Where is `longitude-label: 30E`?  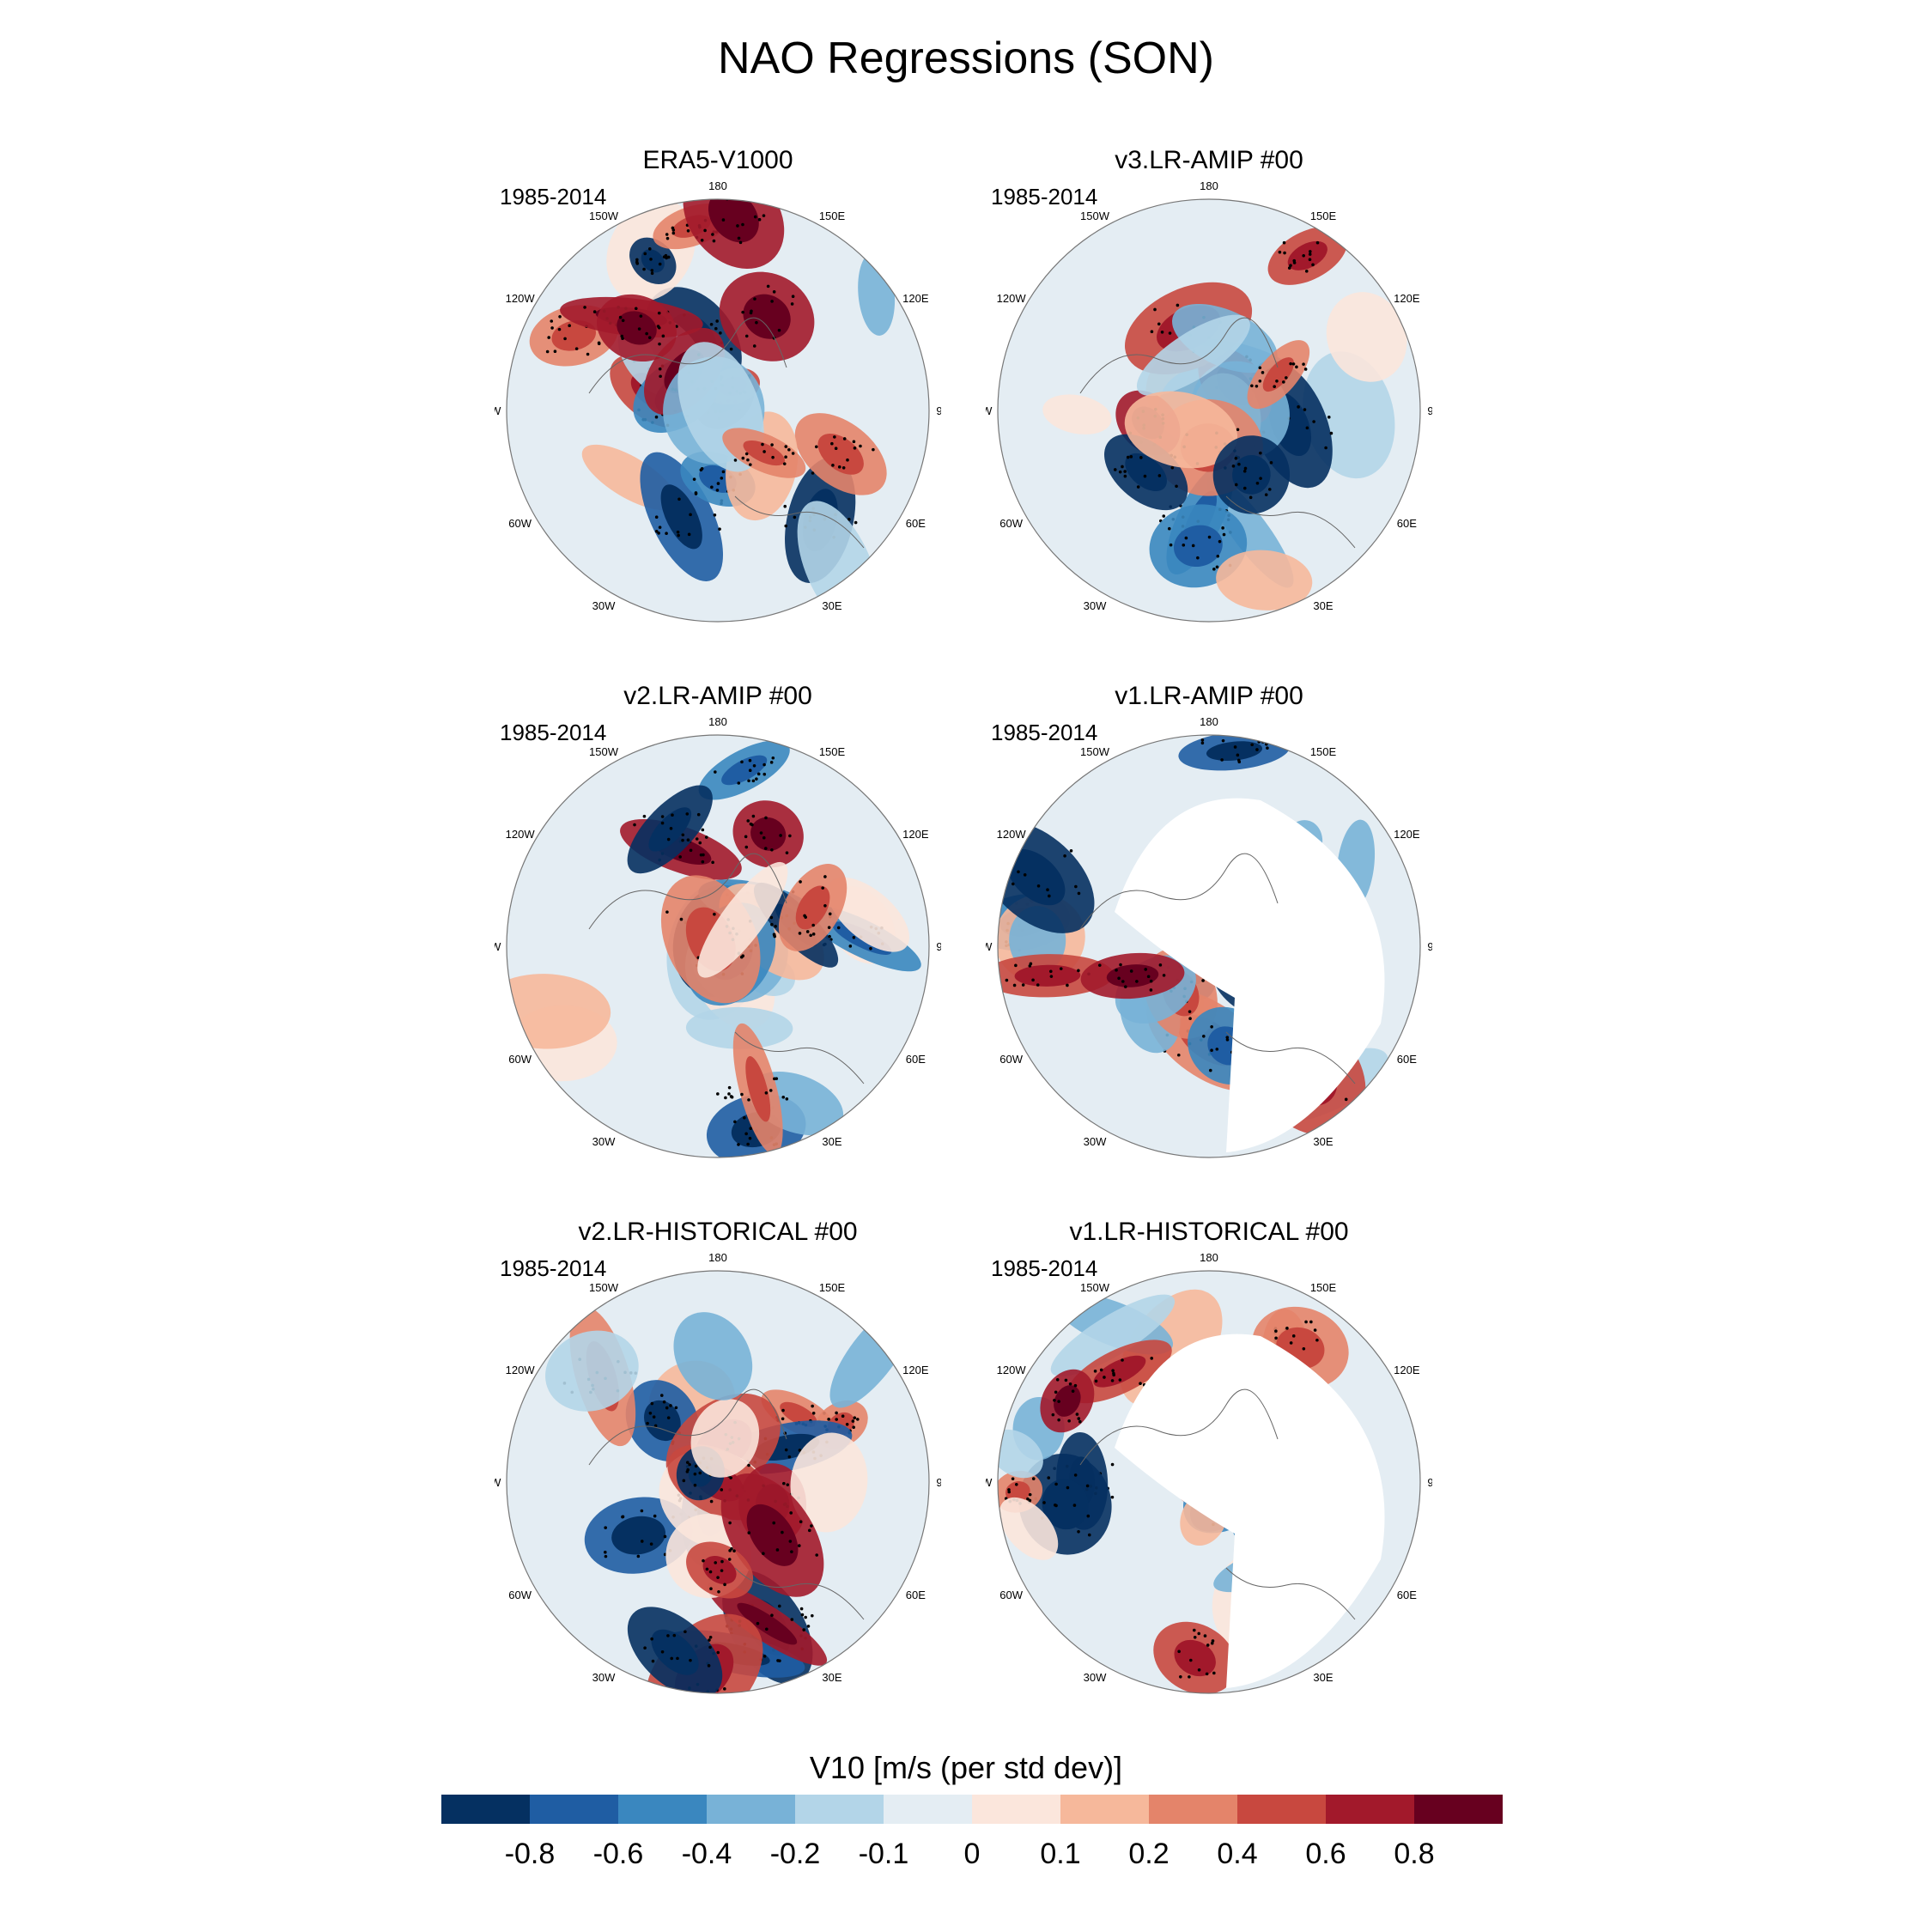 longitude-label: 30E is located at coordinates (1323, 605).